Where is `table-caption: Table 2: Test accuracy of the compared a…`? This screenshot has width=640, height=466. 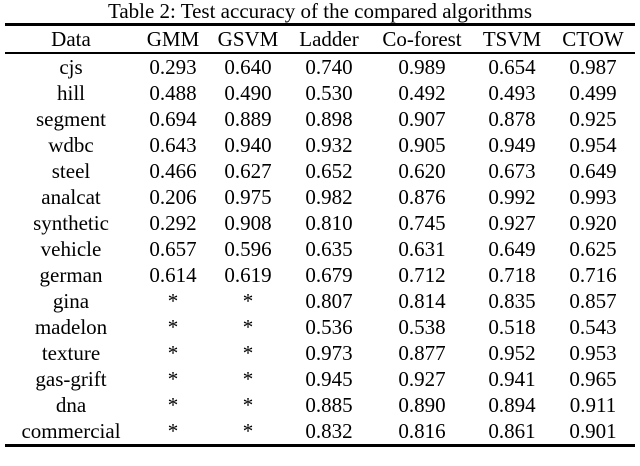
table-caption: Table 2: Test accuracy of the compared a… is located at coordinates (320, 11).